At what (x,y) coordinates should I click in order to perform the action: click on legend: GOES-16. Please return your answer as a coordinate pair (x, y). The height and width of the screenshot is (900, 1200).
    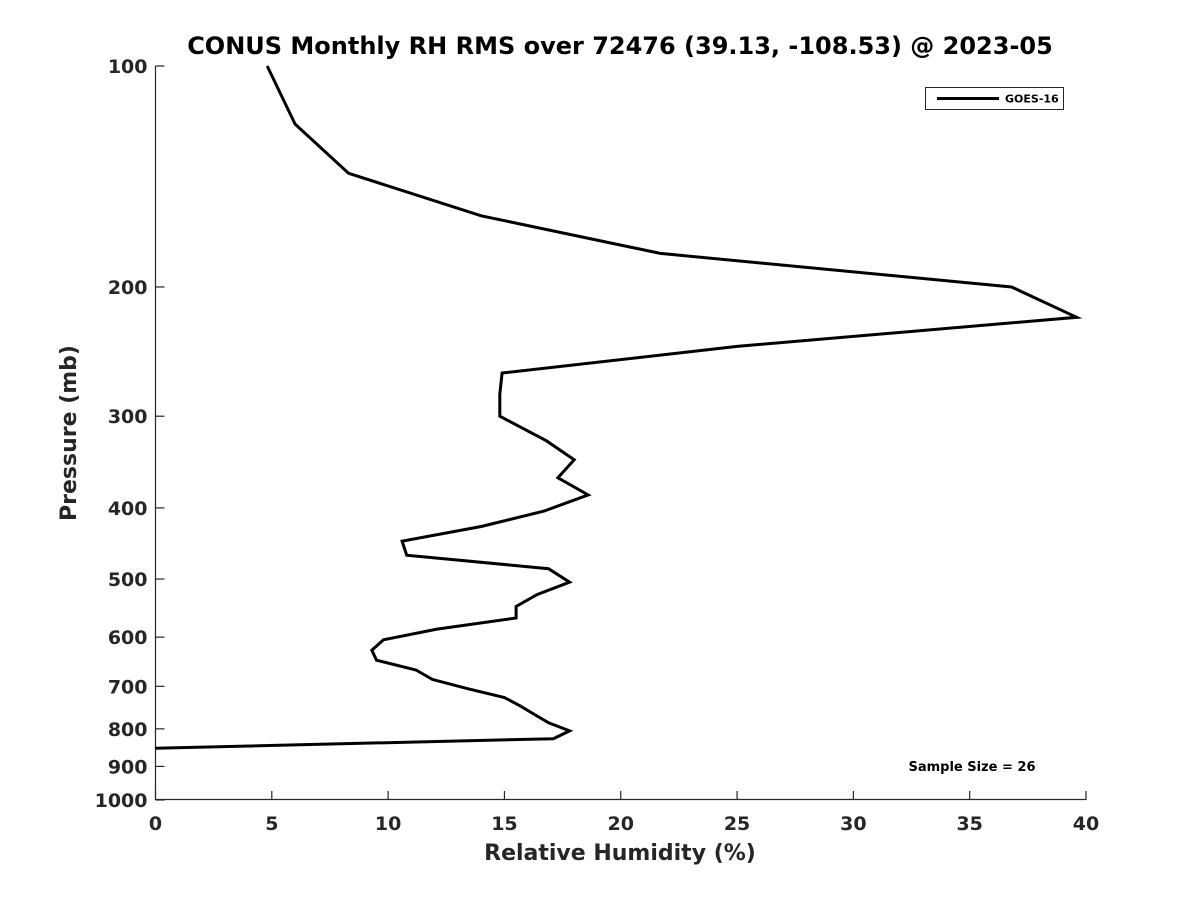
    Looking at the image, I should click on (994, 98).